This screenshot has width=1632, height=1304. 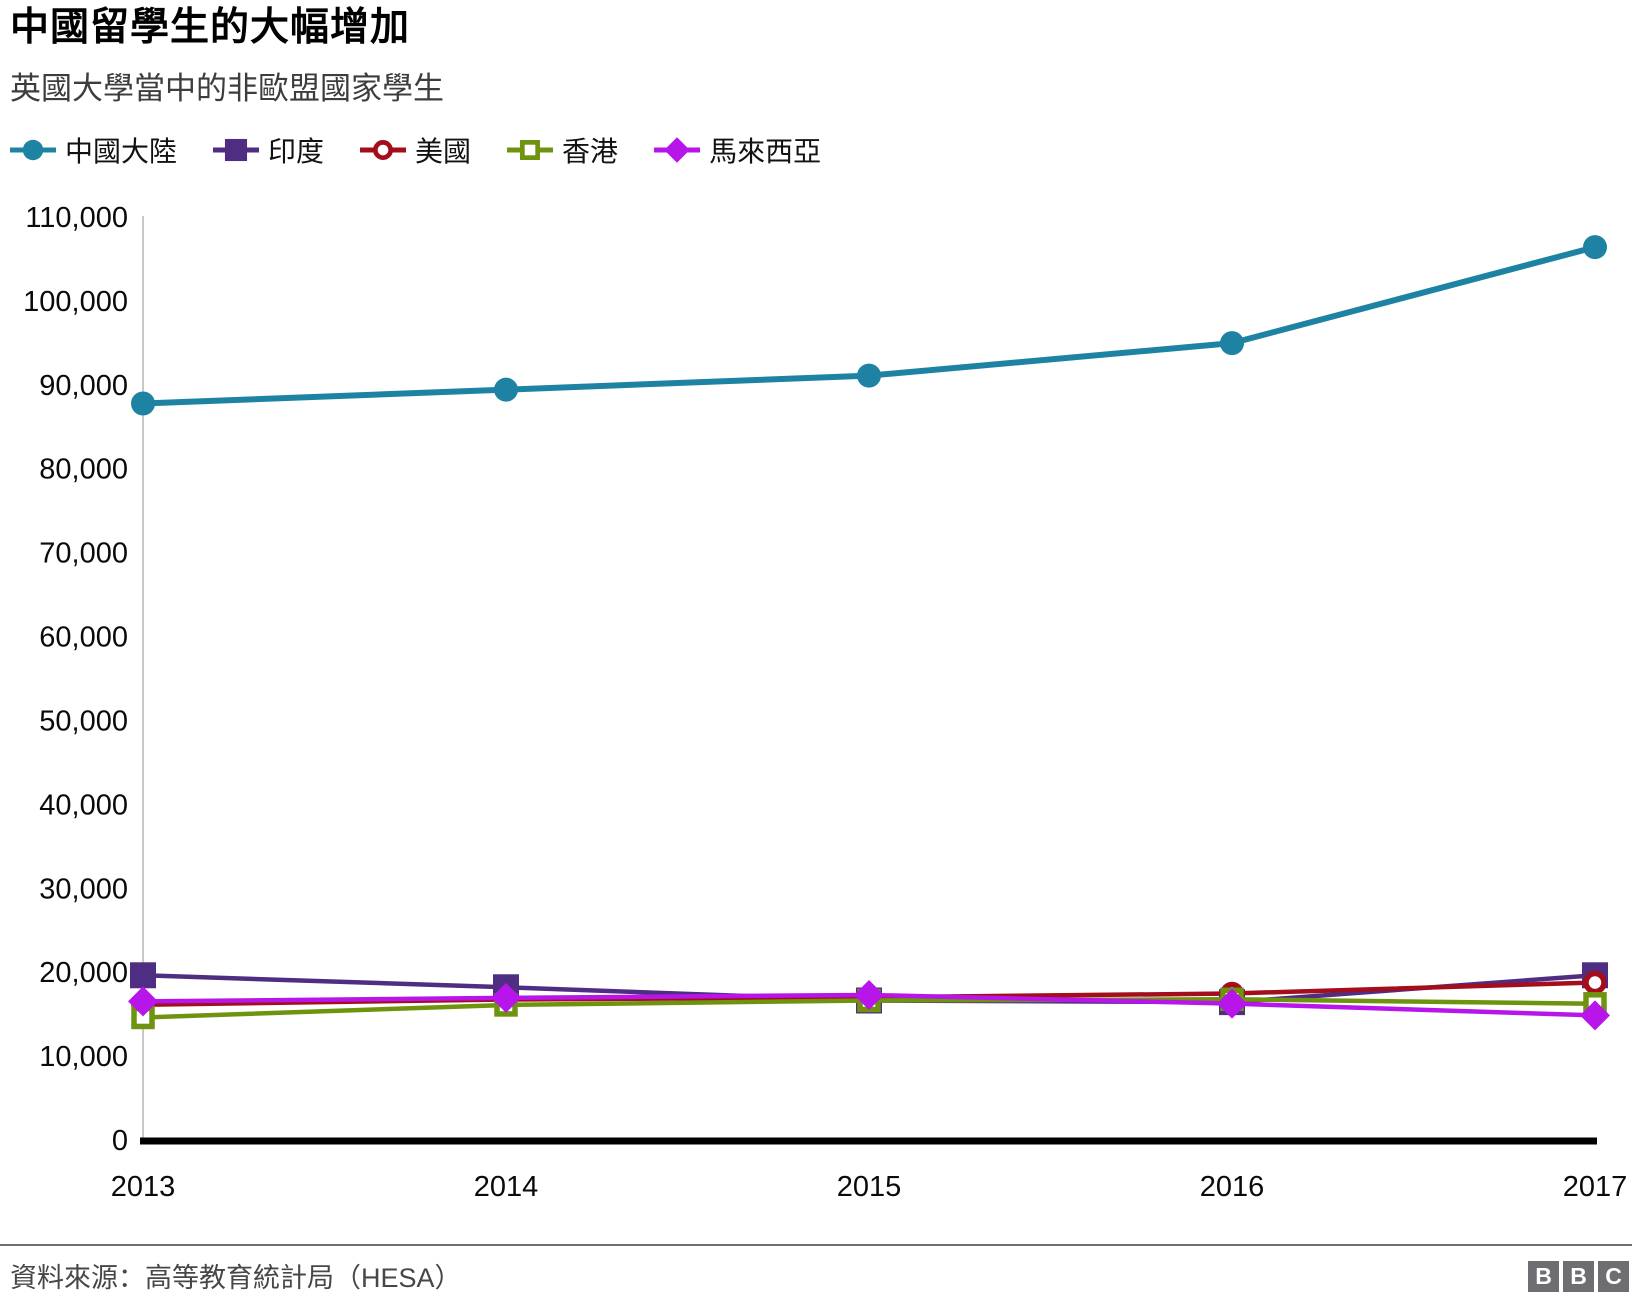 What do you see at coordinates (210, 27) in the screenshot?
I see `chart-title: 中國留學生的大幅增加` at bounding box center [210, 27].